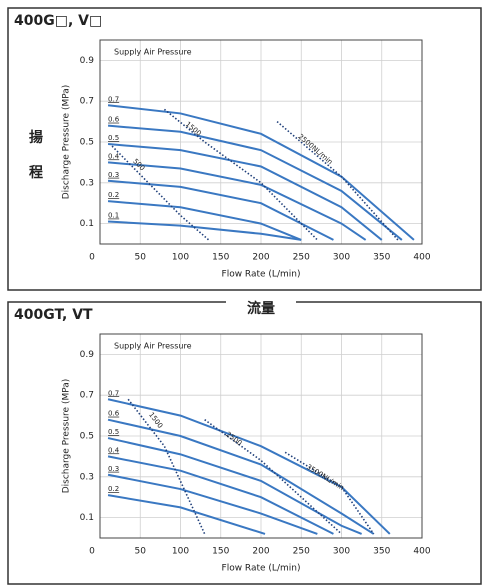 The image size is (489, 587). I want to click on curve-label: 500, so click(138, 164).